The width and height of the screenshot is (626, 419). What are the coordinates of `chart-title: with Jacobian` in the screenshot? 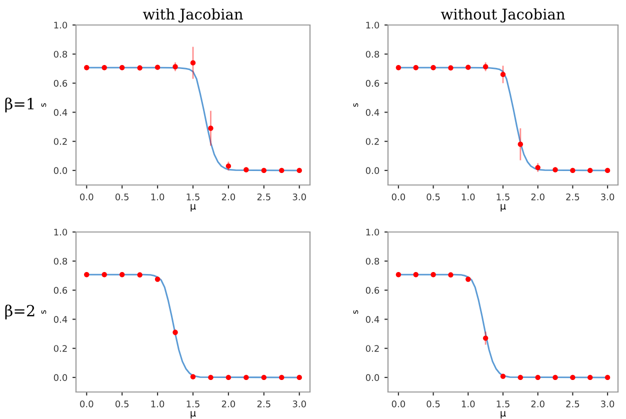 It's located at (192, 15).